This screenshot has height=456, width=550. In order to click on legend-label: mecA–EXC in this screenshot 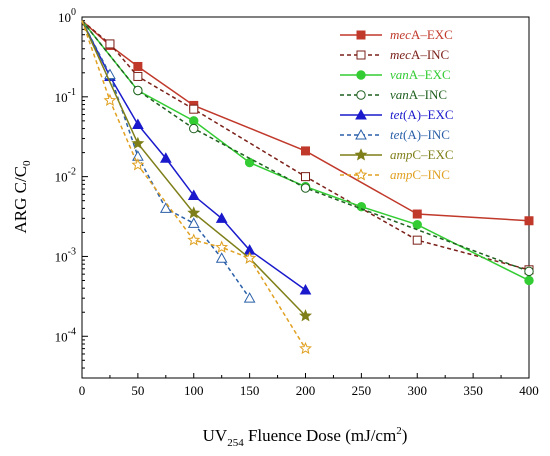, I will do `click(421, 34)`.